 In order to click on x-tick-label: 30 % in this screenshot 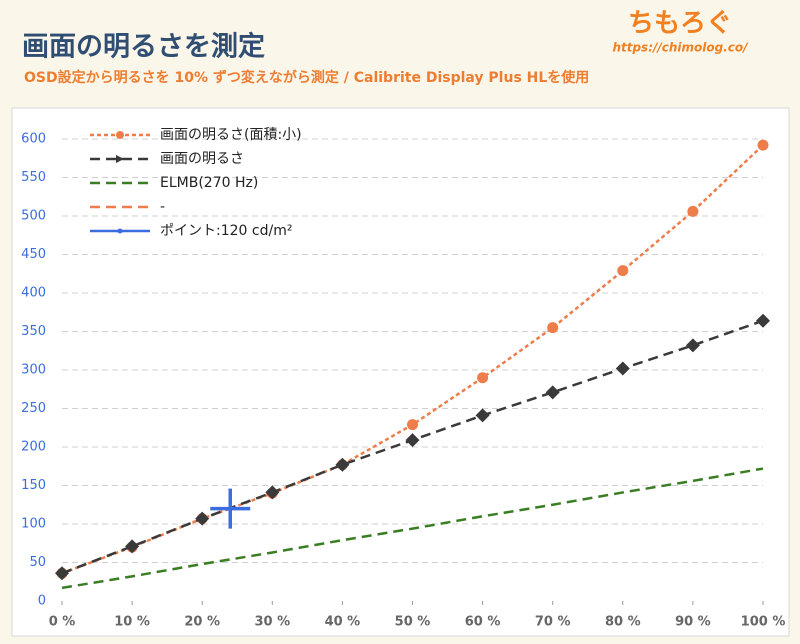, I will do `click(272, 622)`.